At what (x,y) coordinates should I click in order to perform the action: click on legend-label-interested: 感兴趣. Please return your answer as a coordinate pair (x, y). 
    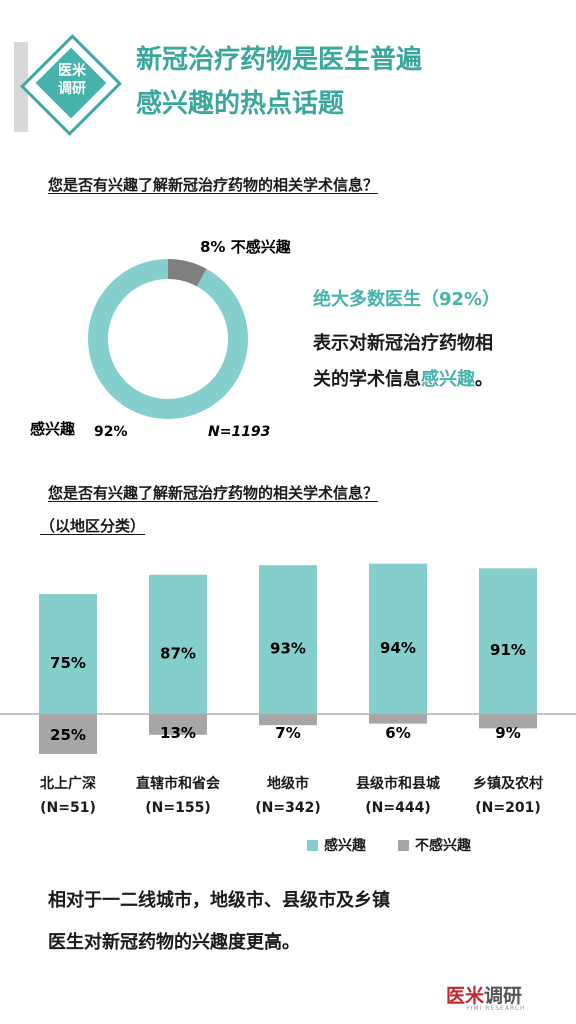
    Looking at the image, I should click on (345, 846).